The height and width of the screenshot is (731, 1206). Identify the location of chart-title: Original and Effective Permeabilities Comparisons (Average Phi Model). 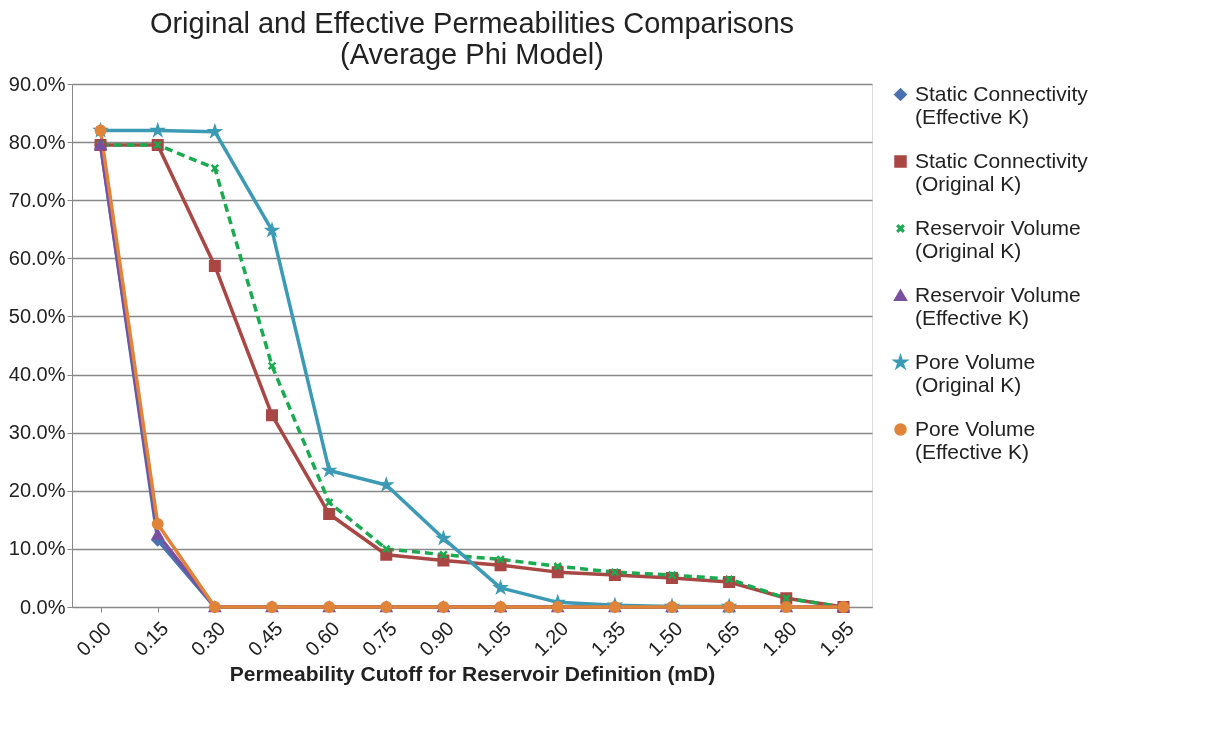
(472, 38).